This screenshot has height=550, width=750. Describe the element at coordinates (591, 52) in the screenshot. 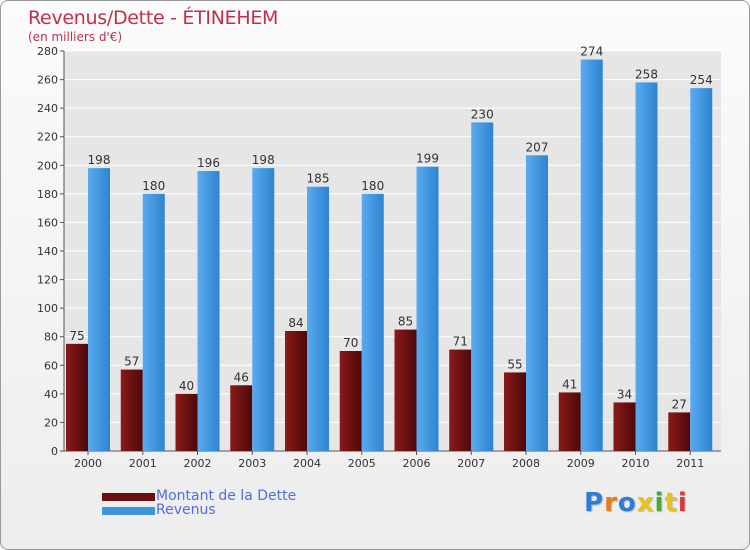

I see `revenue-value-label: 274` at that location.